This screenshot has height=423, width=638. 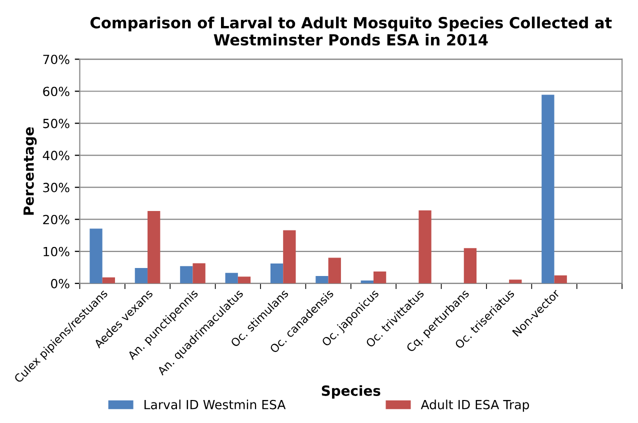 I want to click on y-tick-label: 50%, so click(x=56, y=123).